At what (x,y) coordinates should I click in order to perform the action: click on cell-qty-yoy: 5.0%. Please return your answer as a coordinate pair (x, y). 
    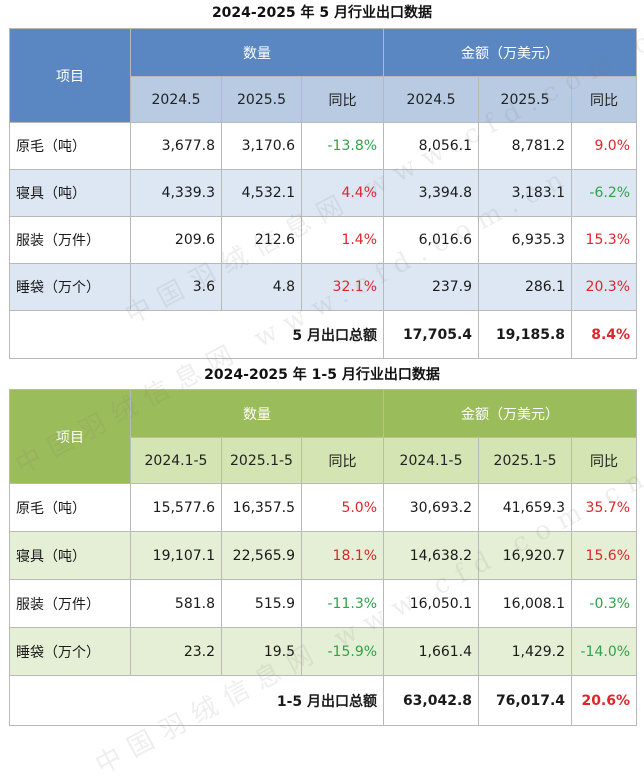
    Looking at the image, I should click on (342, 507).